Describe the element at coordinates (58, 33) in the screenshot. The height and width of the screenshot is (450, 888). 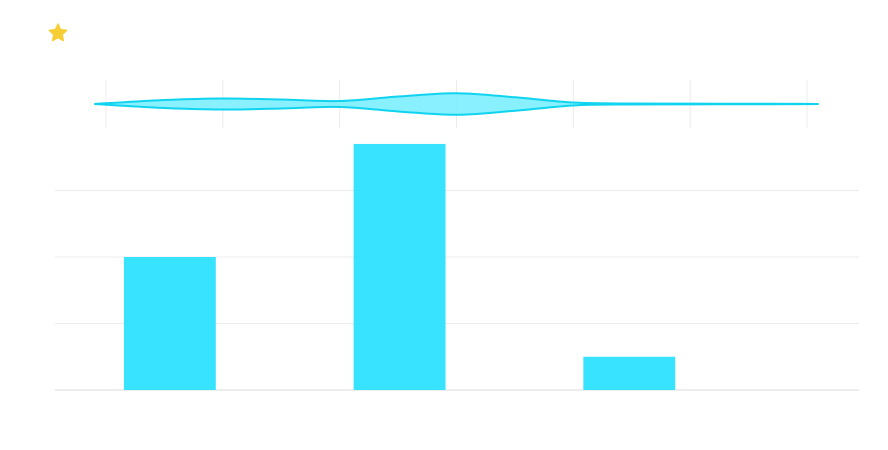
I see `star-icon` at that location.